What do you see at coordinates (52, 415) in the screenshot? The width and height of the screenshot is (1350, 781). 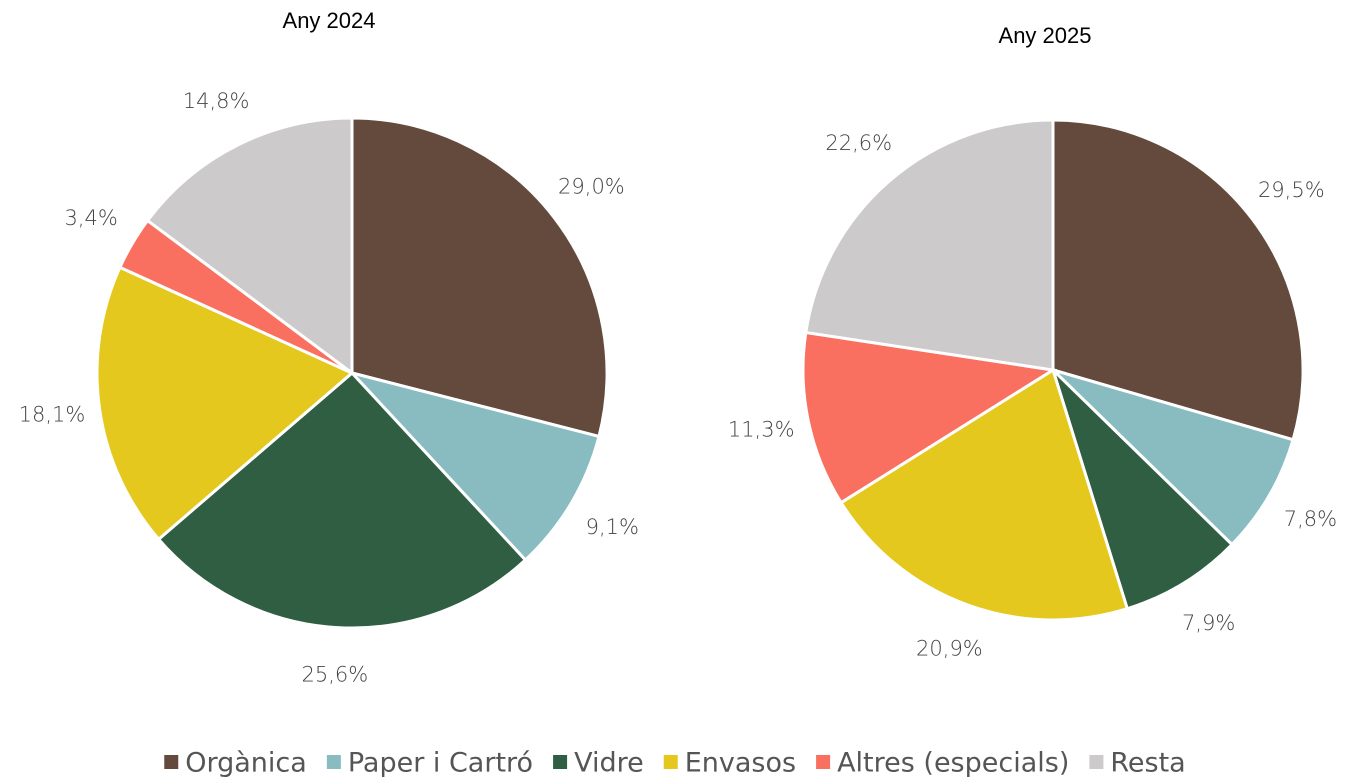 I see `value-label: 18,1%` at bounding box center [52, 415].